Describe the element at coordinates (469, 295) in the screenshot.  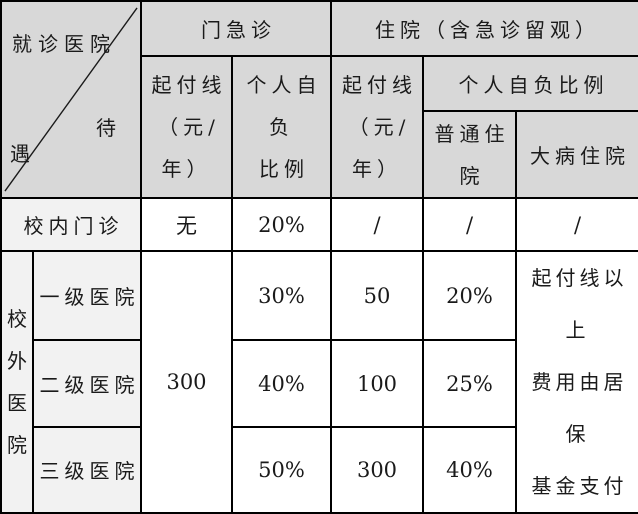
I see `level1-ip-normal: 20%` at that location.